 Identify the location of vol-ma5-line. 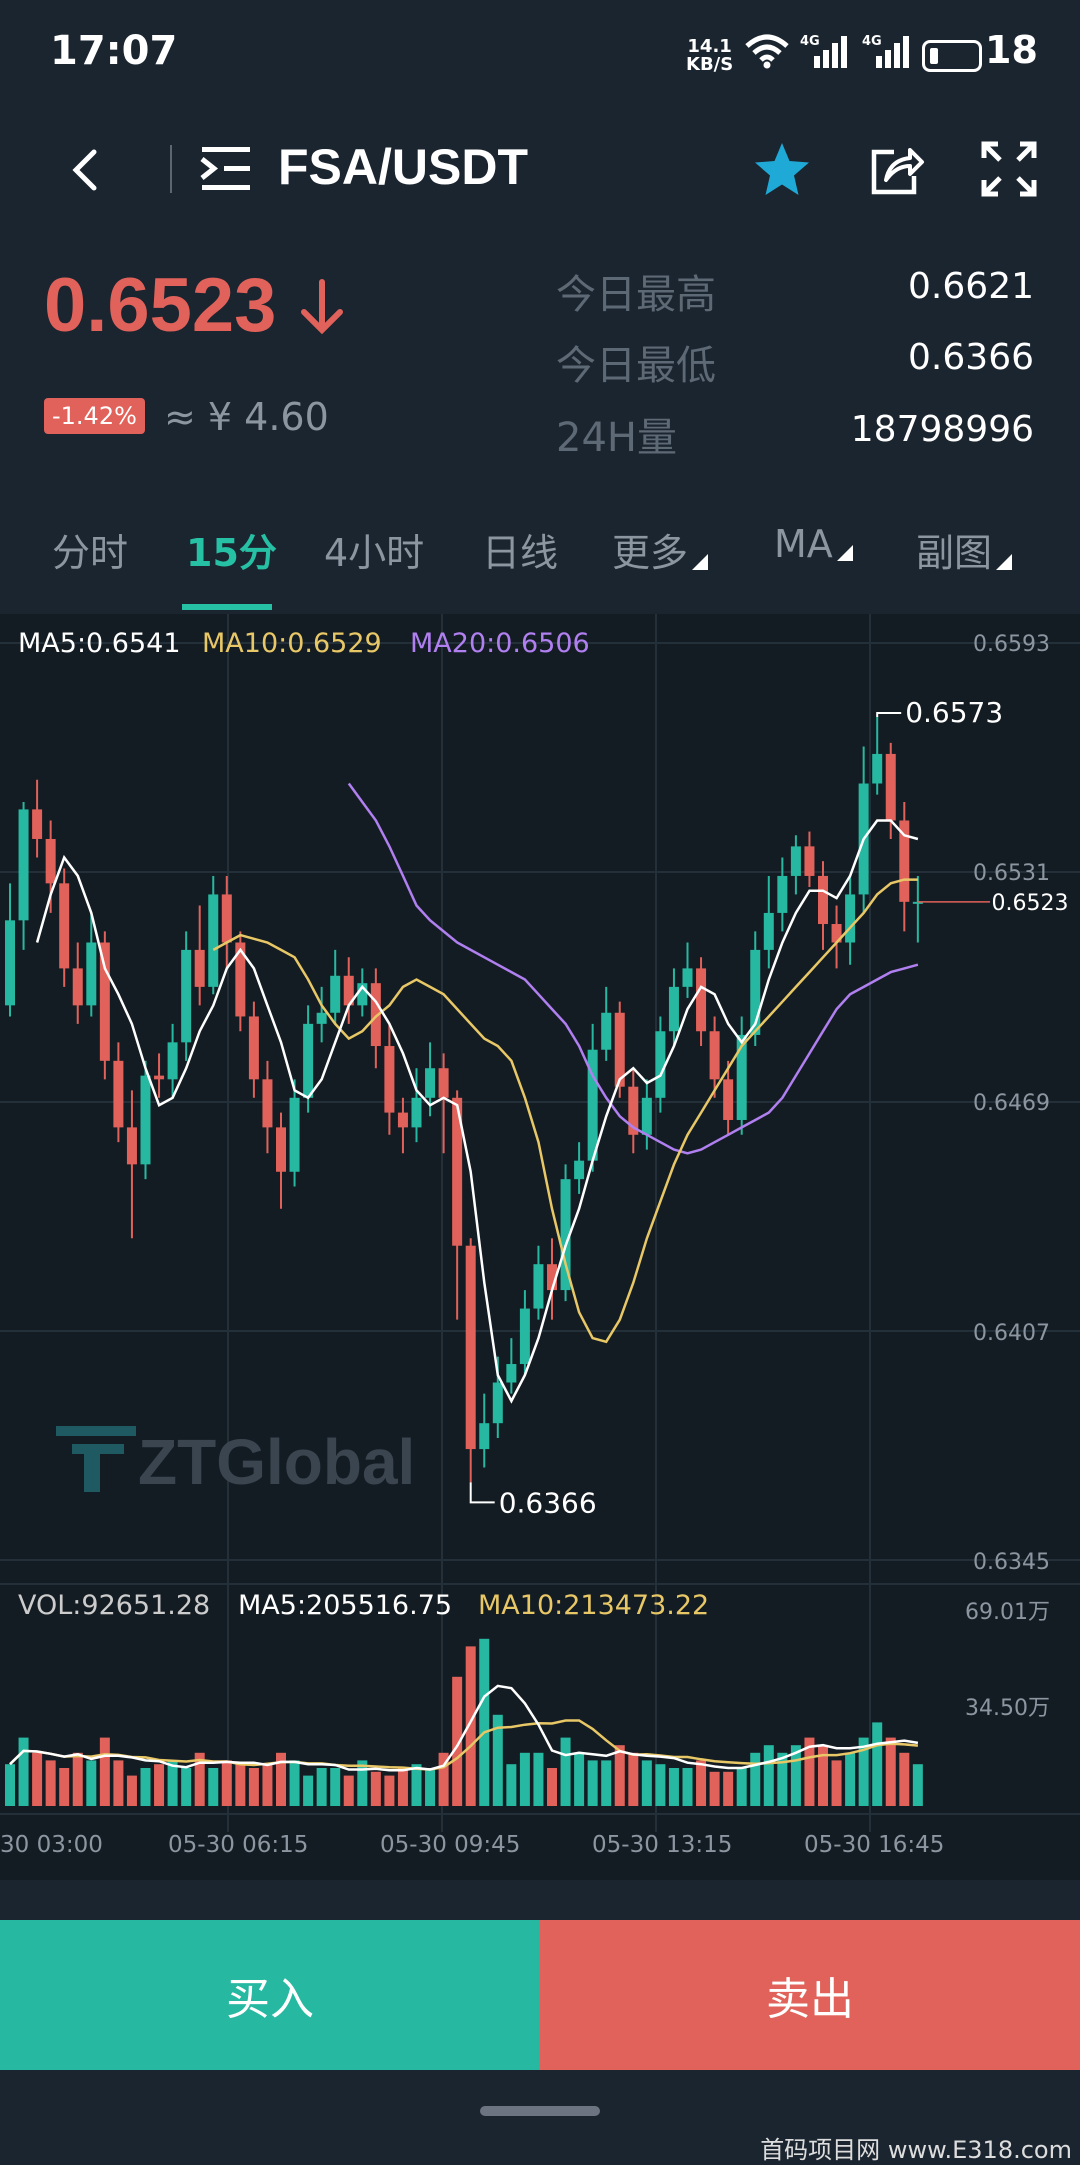
(464, 1728).